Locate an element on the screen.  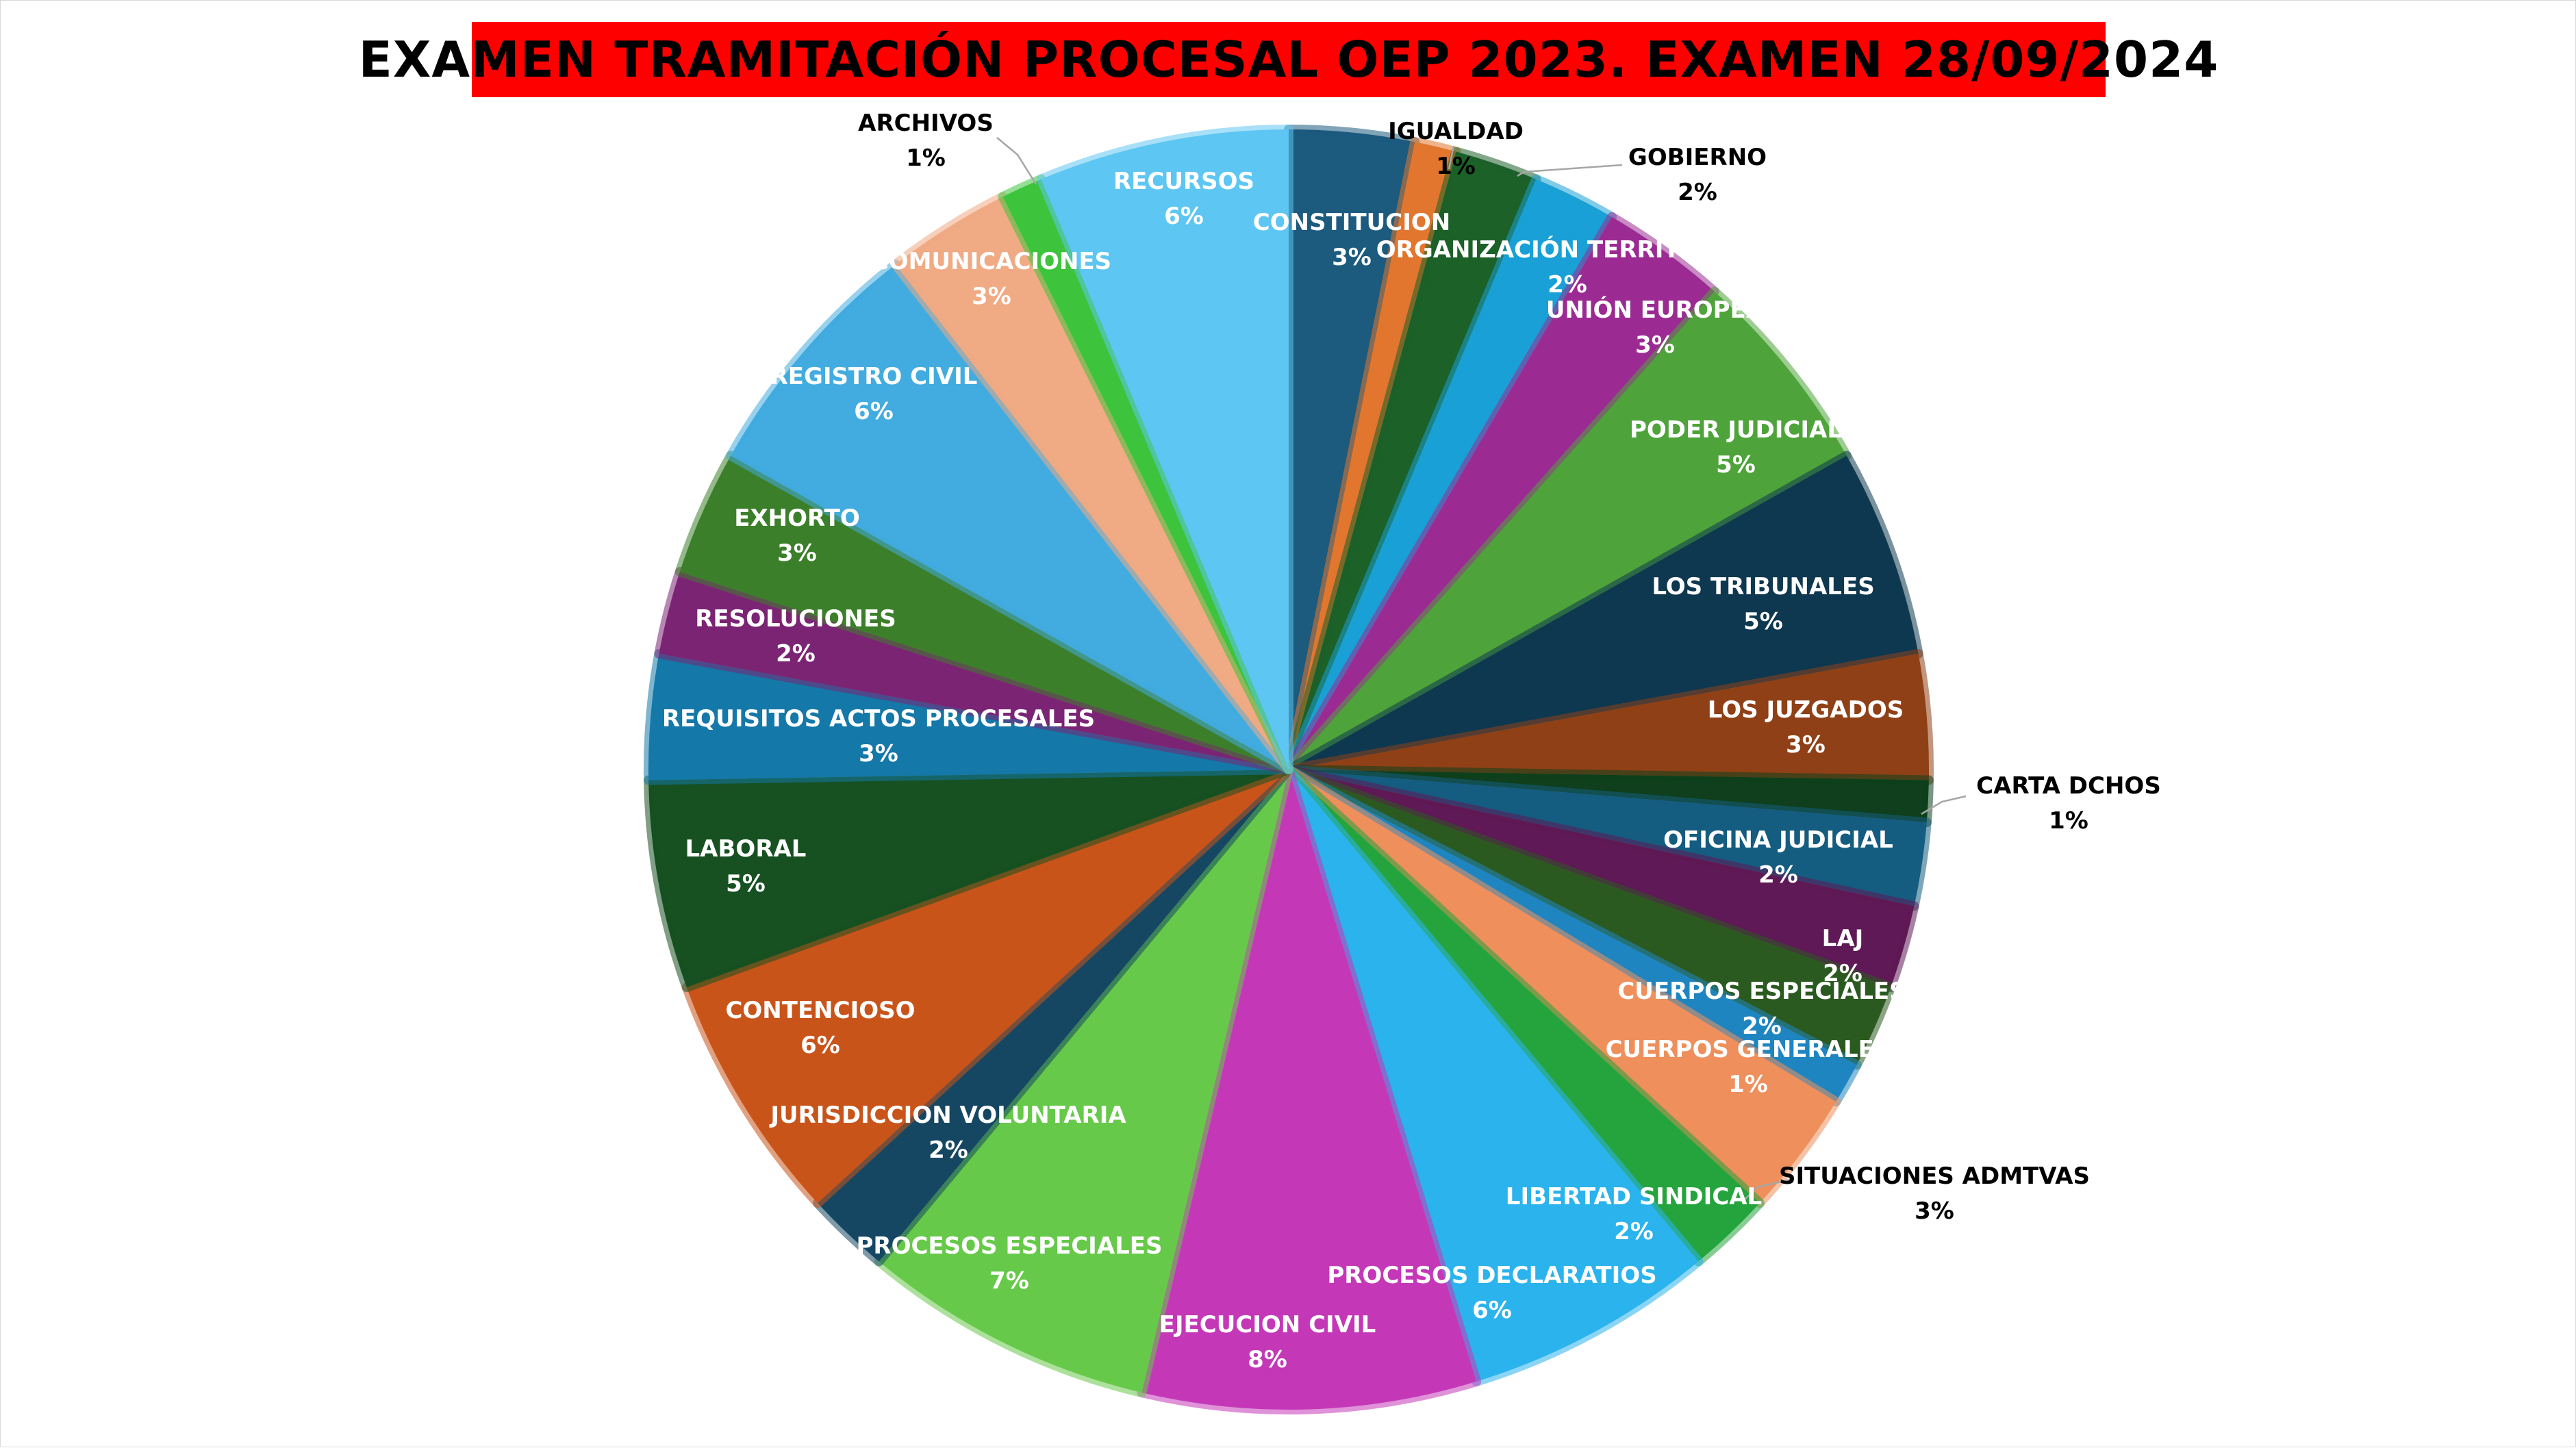
slice-label: RECURSOS is located at coordinates (1183, 181).